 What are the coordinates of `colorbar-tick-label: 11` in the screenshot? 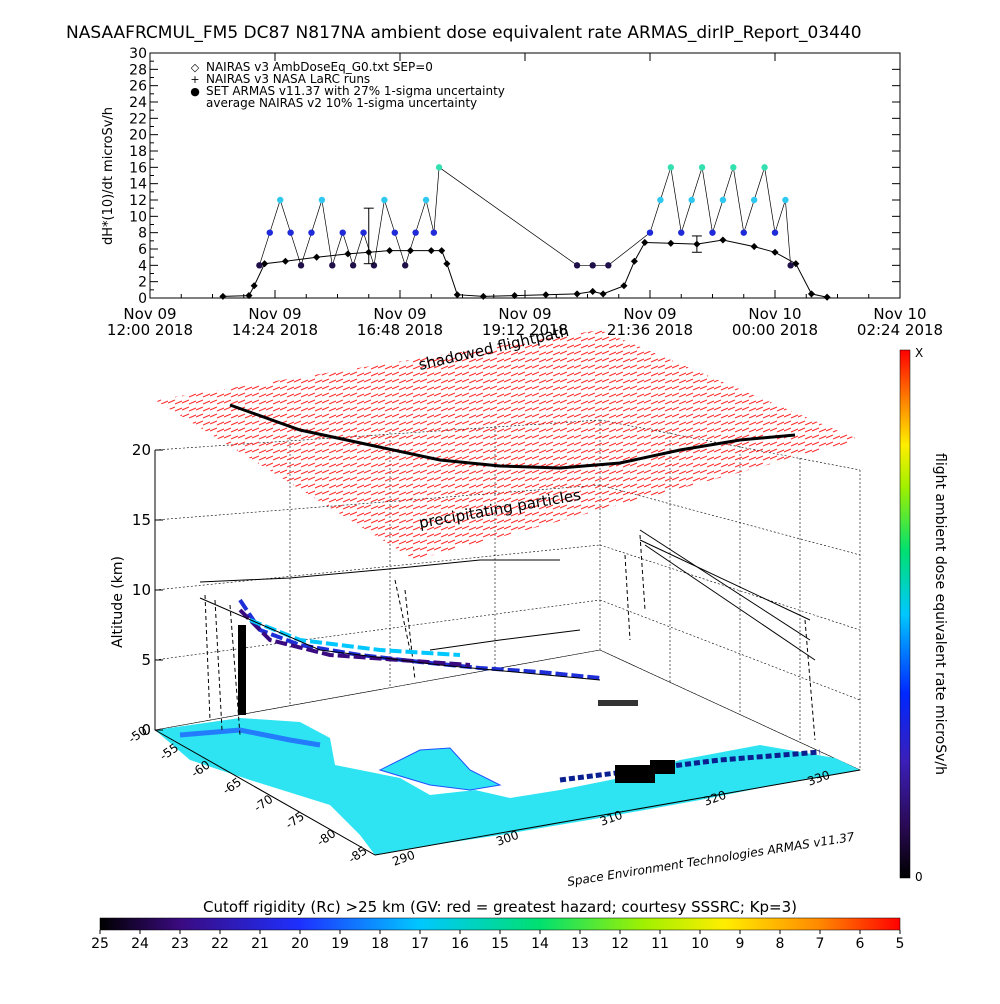 It's located at (660, 944).